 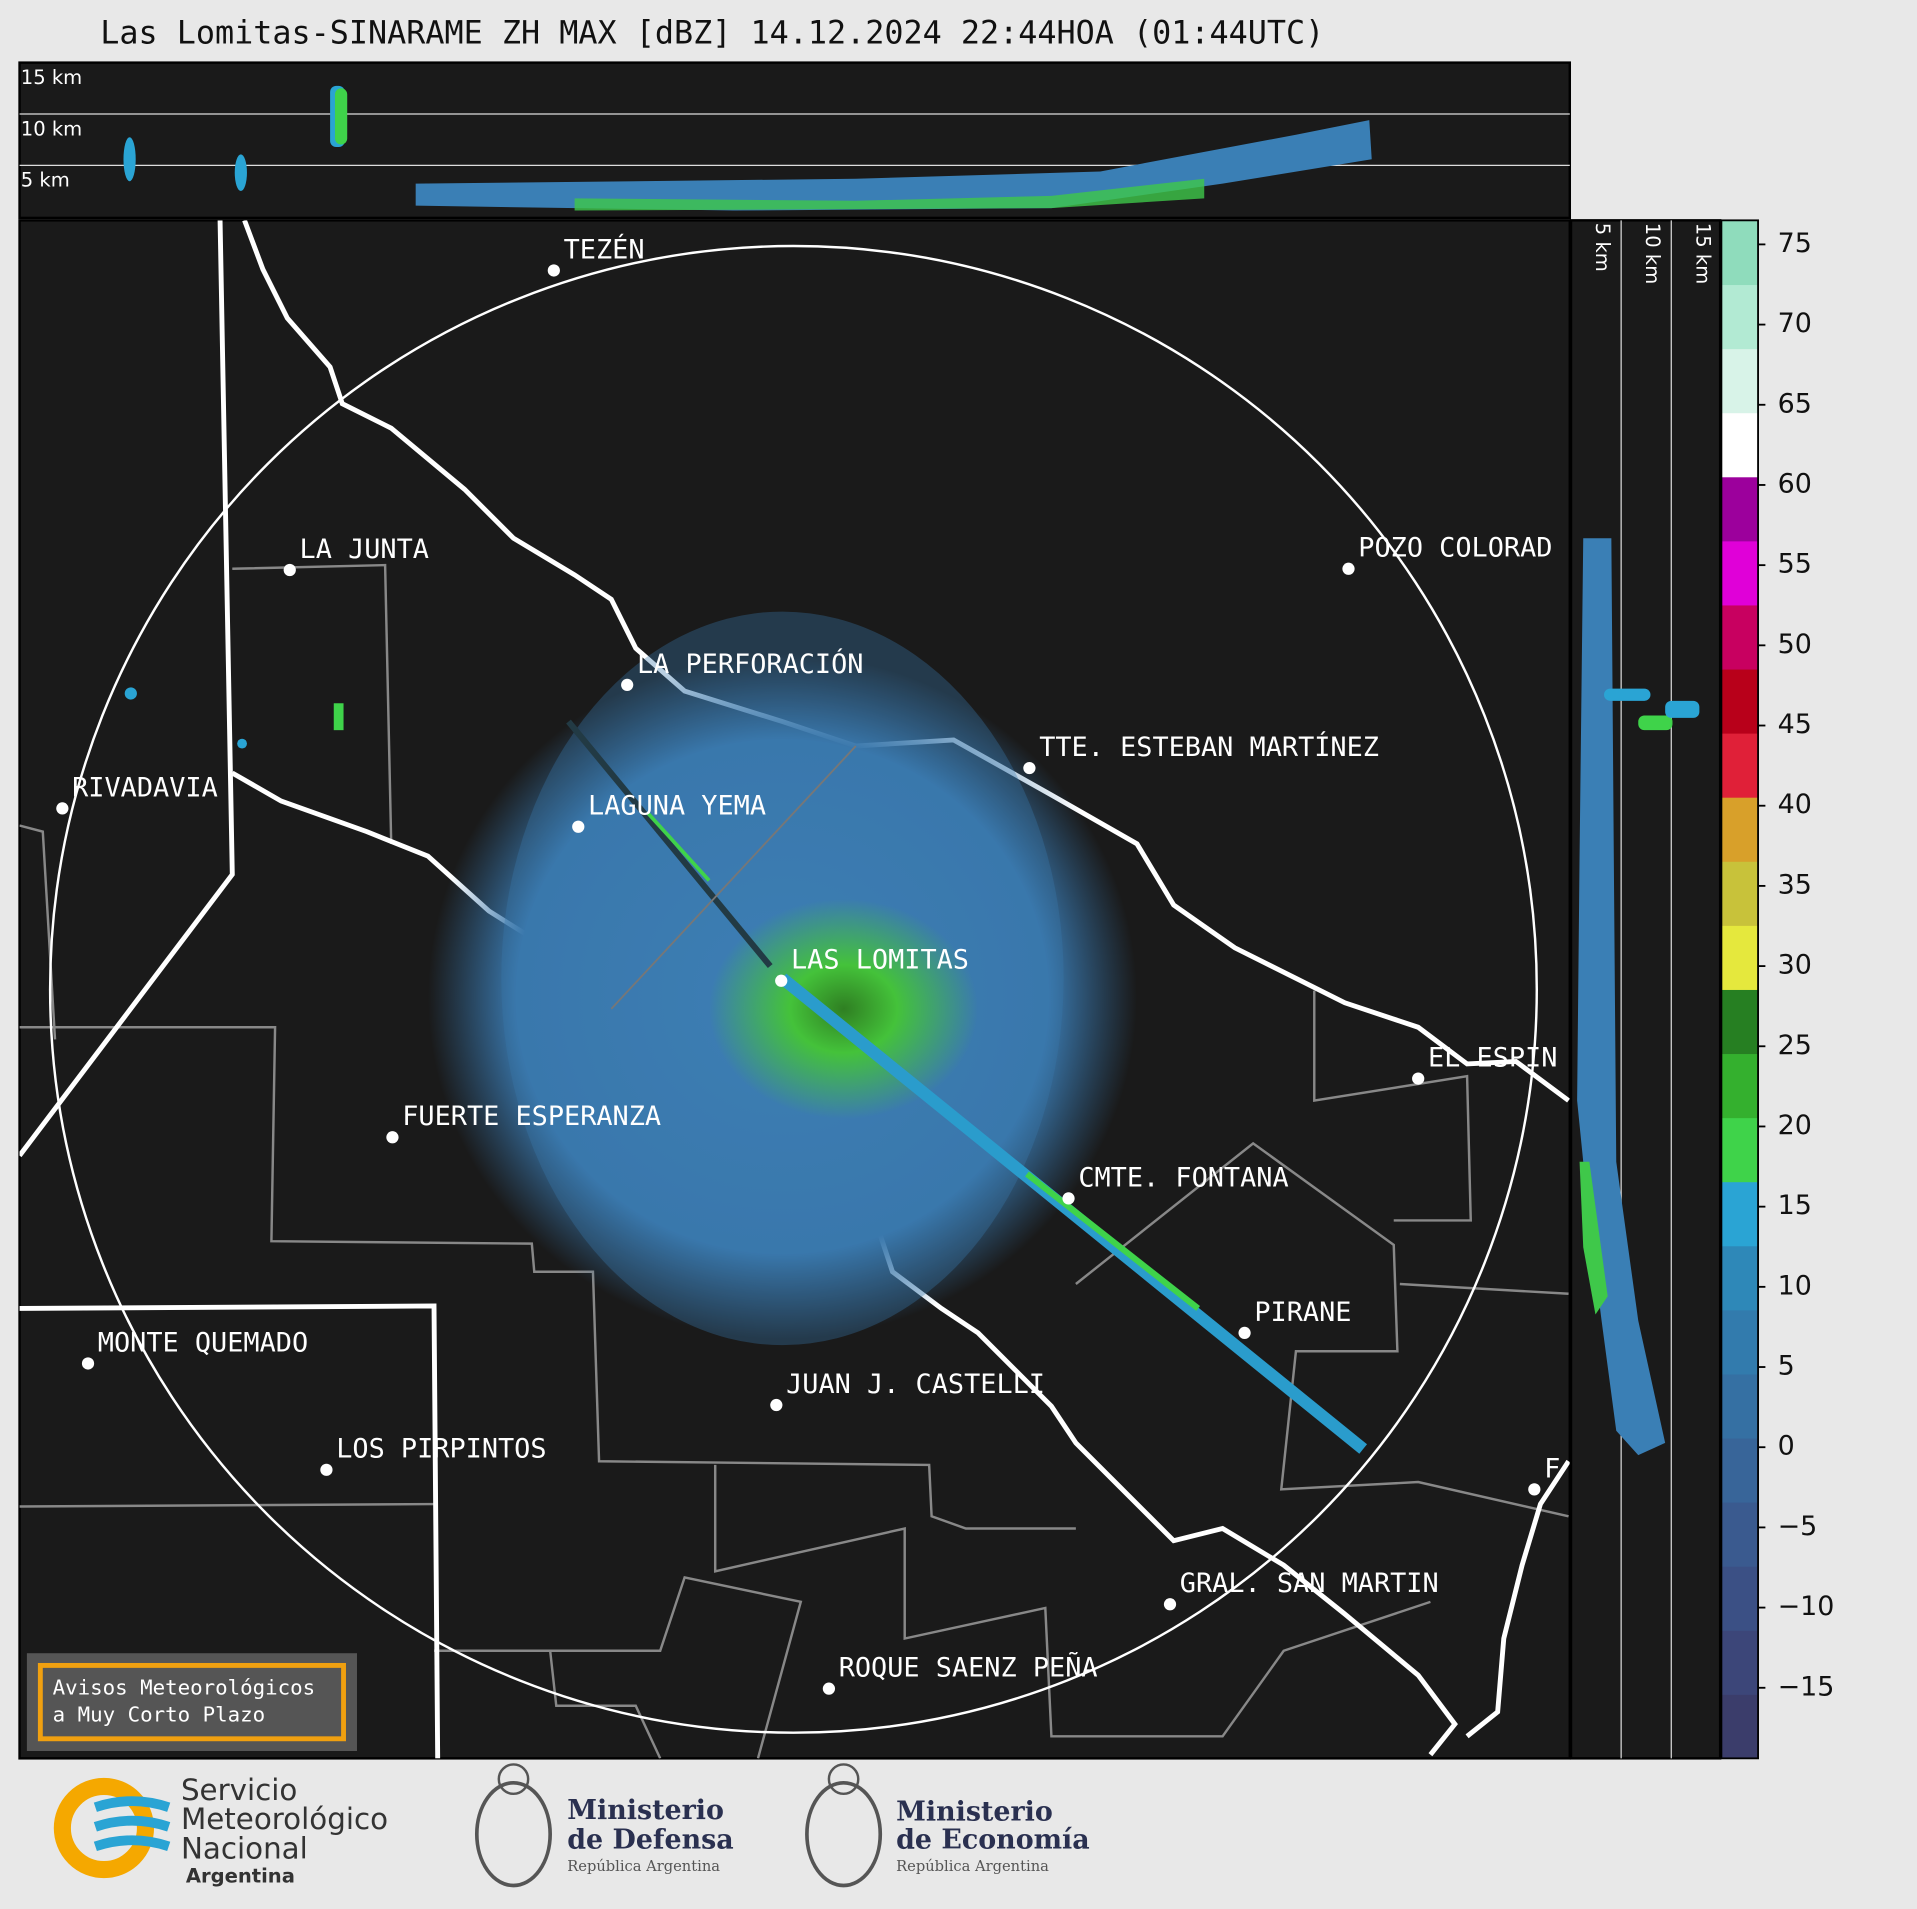 I want to click on colorbar: −15 −10 −5 0 5 10 15 20 25 30 35 40 45 50 55 60 65 70 75, so click(x=1777, y=989).